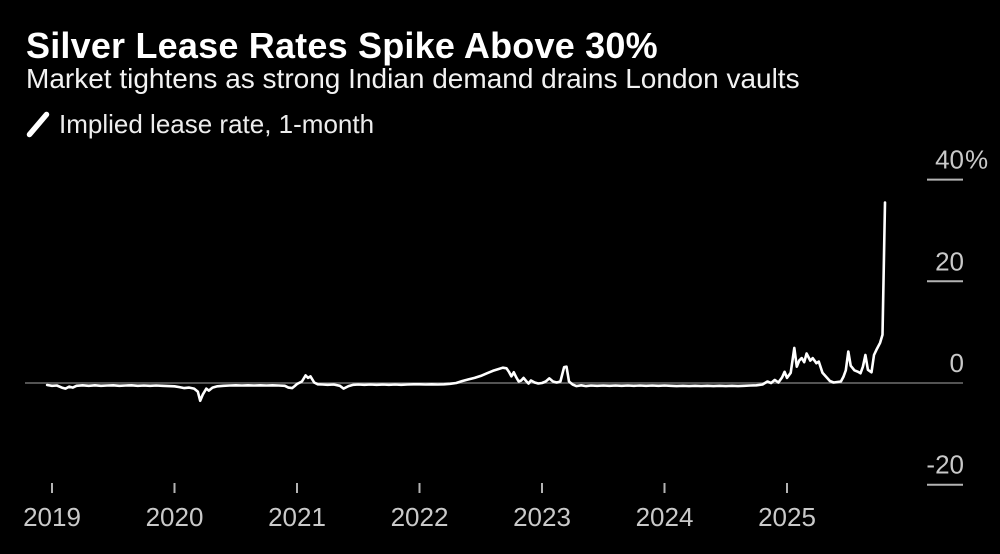 Image resolution: width=1000 pixels, height=554 pixels. I want to click on legend-line-marker-icon, so click(38, 124).